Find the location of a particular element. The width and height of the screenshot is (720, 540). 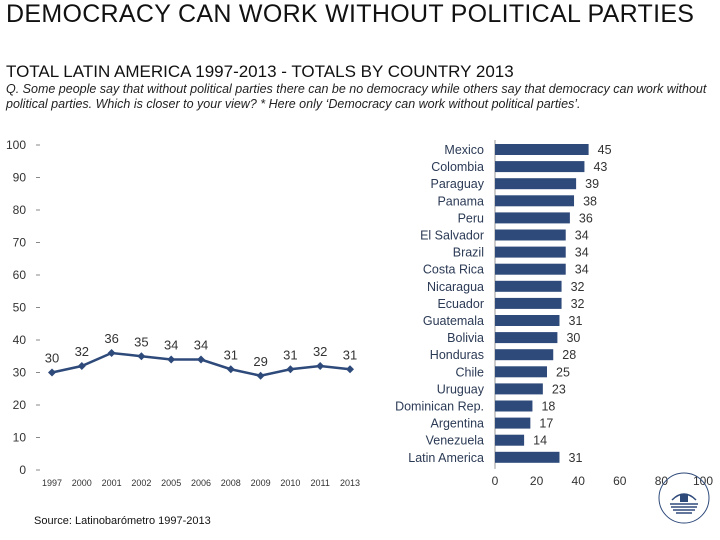

bar-value-label: 14 is located at coordinates (540, 441).